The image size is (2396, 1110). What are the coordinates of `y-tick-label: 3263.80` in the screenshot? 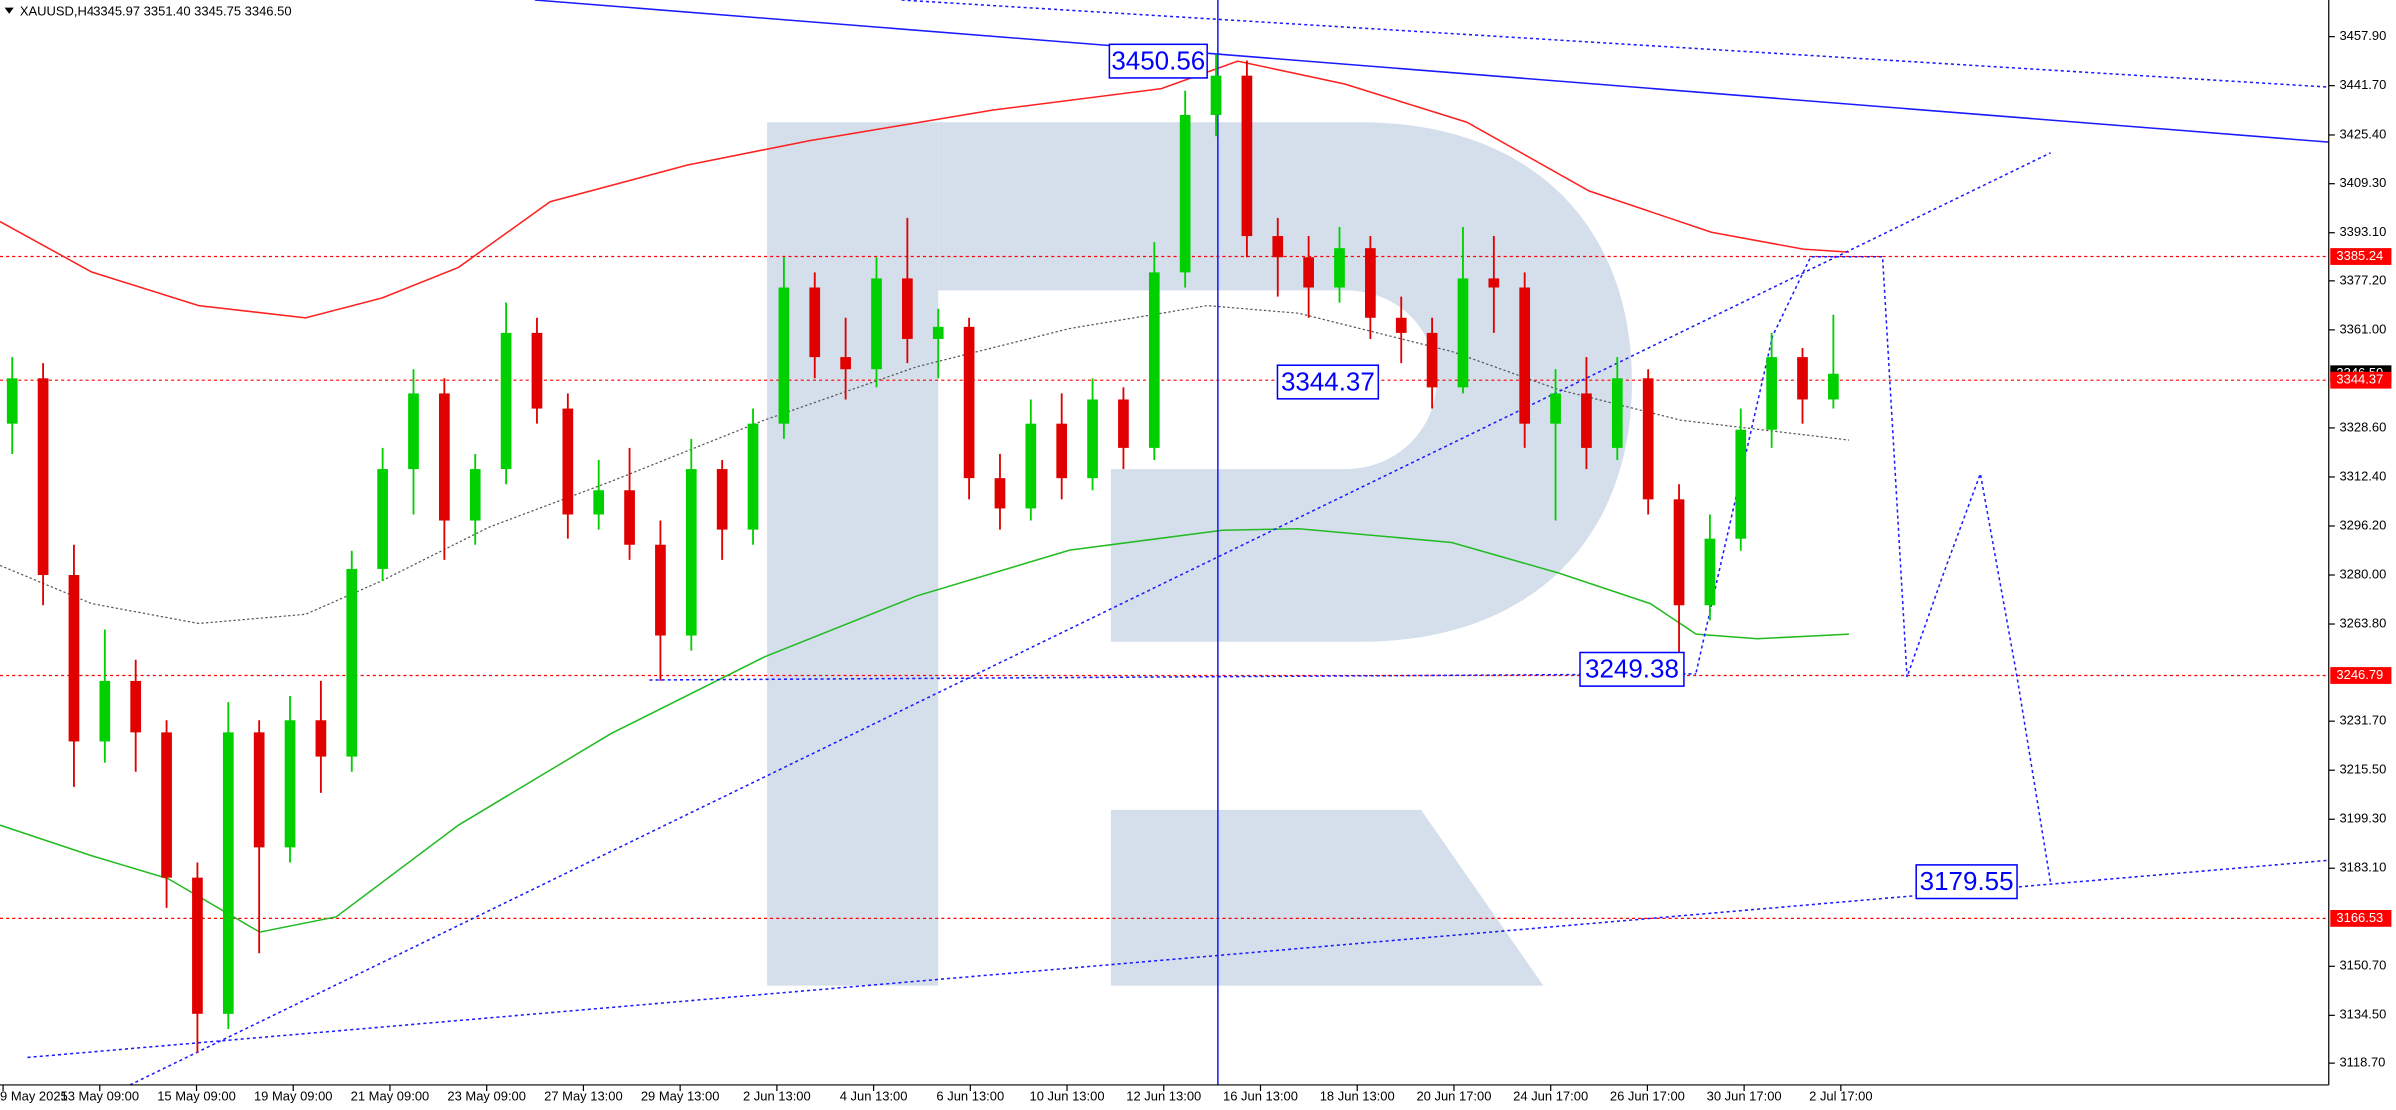 It's located at (2362, 622).